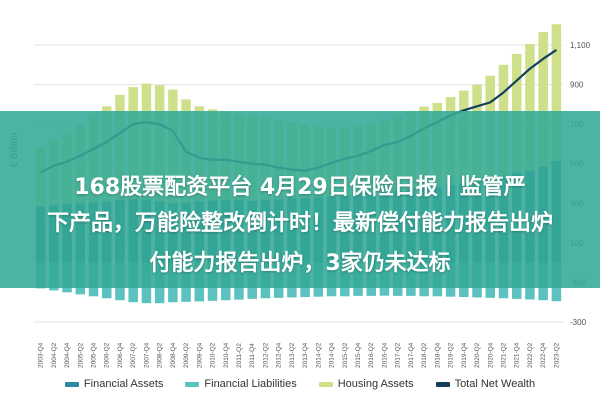 Image resolution: width=600 pixels, height=400 pixels. I want to click on x-tick-label: 2011-Q4, so click(252, 355).